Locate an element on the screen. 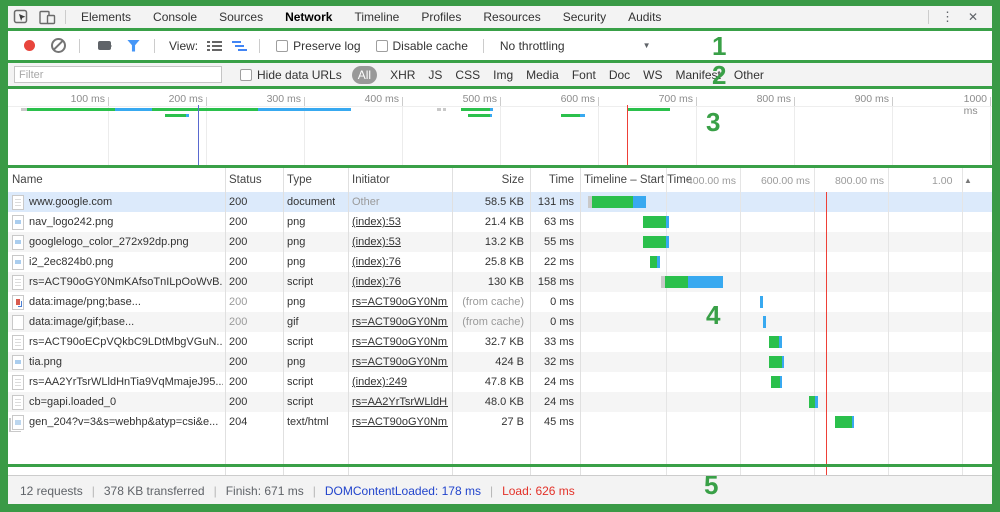 This screenshot has width=1000, height=512. overview-ruler-label: 800 ms is located at coordinates (773, 99).